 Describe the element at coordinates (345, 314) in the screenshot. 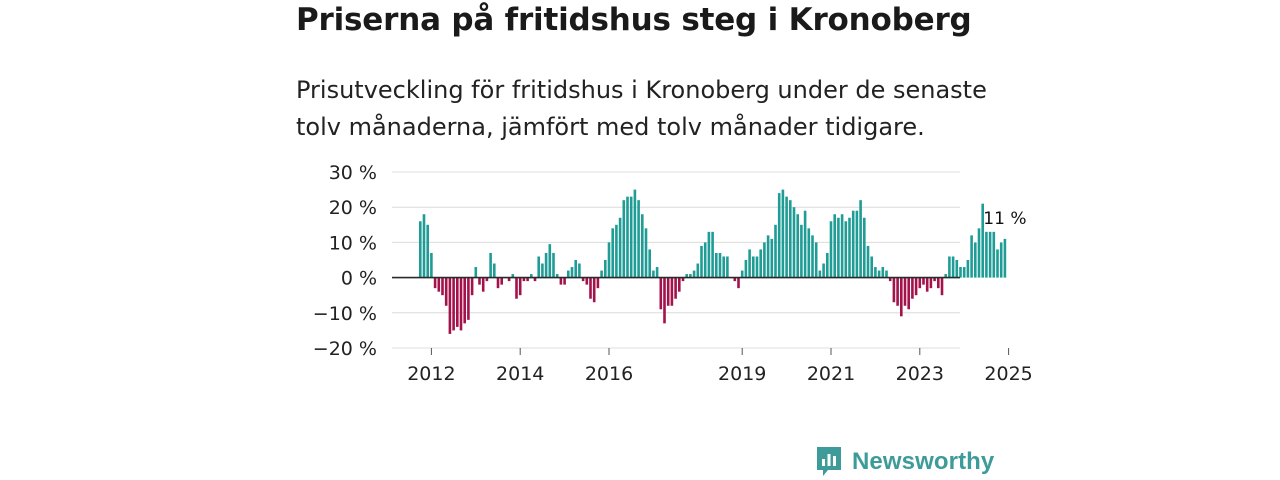

I see `y-tick-label: −10 %` at that location.